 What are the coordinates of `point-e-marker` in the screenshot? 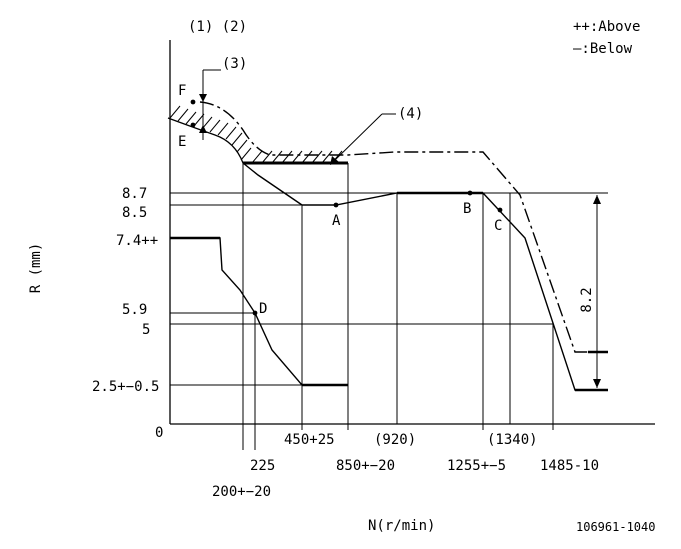 It's located at (193, 125).